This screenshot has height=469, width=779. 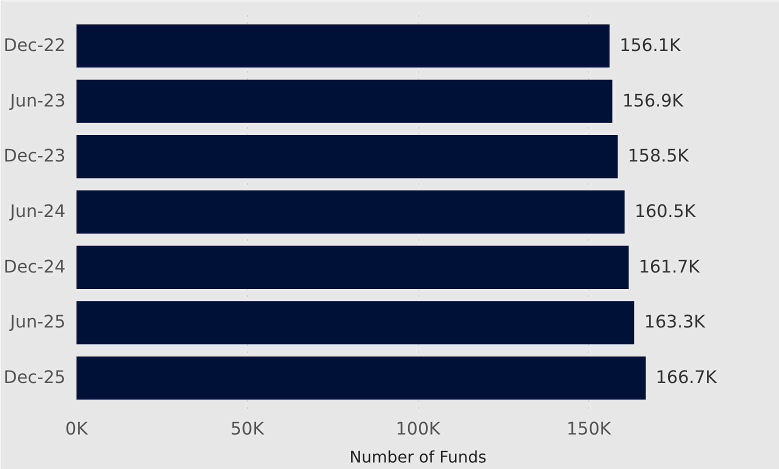 What do you see at coordinates (37, 322) in the screenshot?
I see `y-tick-label: Jun-25` at bounding box center [37, 322].